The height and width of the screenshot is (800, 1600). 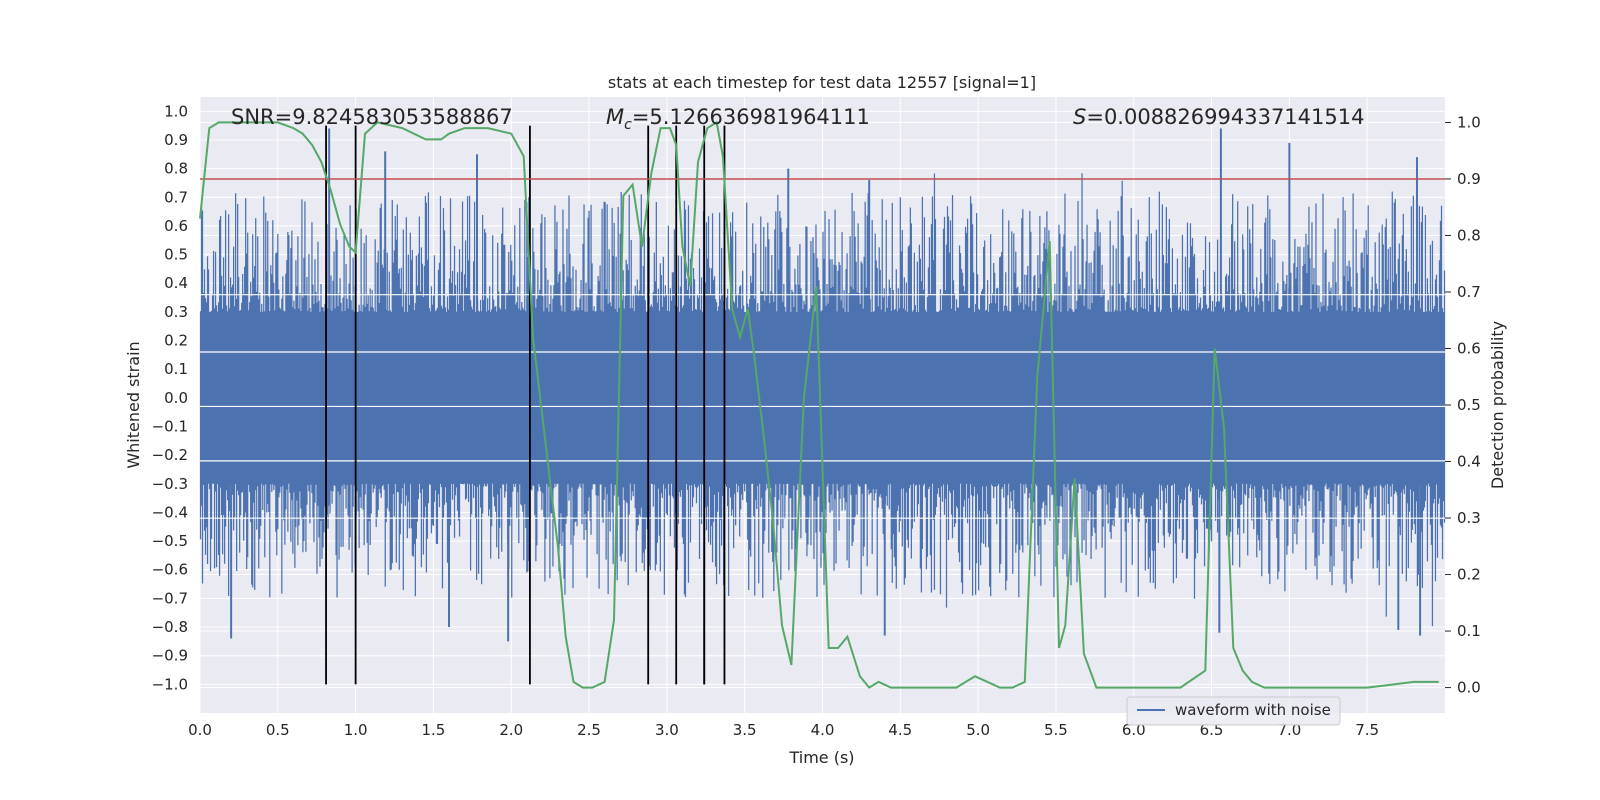 I want to click on x-tick-label: 5.0, so click(x=978, y=730).